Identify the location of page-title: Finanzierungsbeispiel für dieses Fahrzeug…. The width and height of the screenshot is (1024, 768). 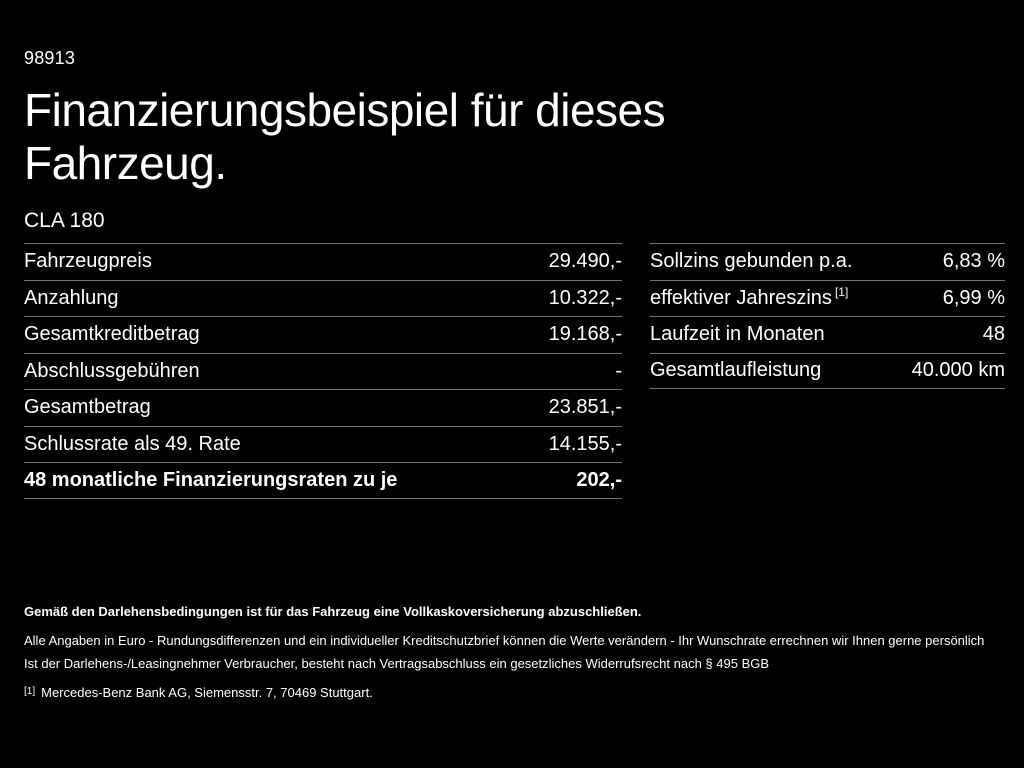
(404, 137).